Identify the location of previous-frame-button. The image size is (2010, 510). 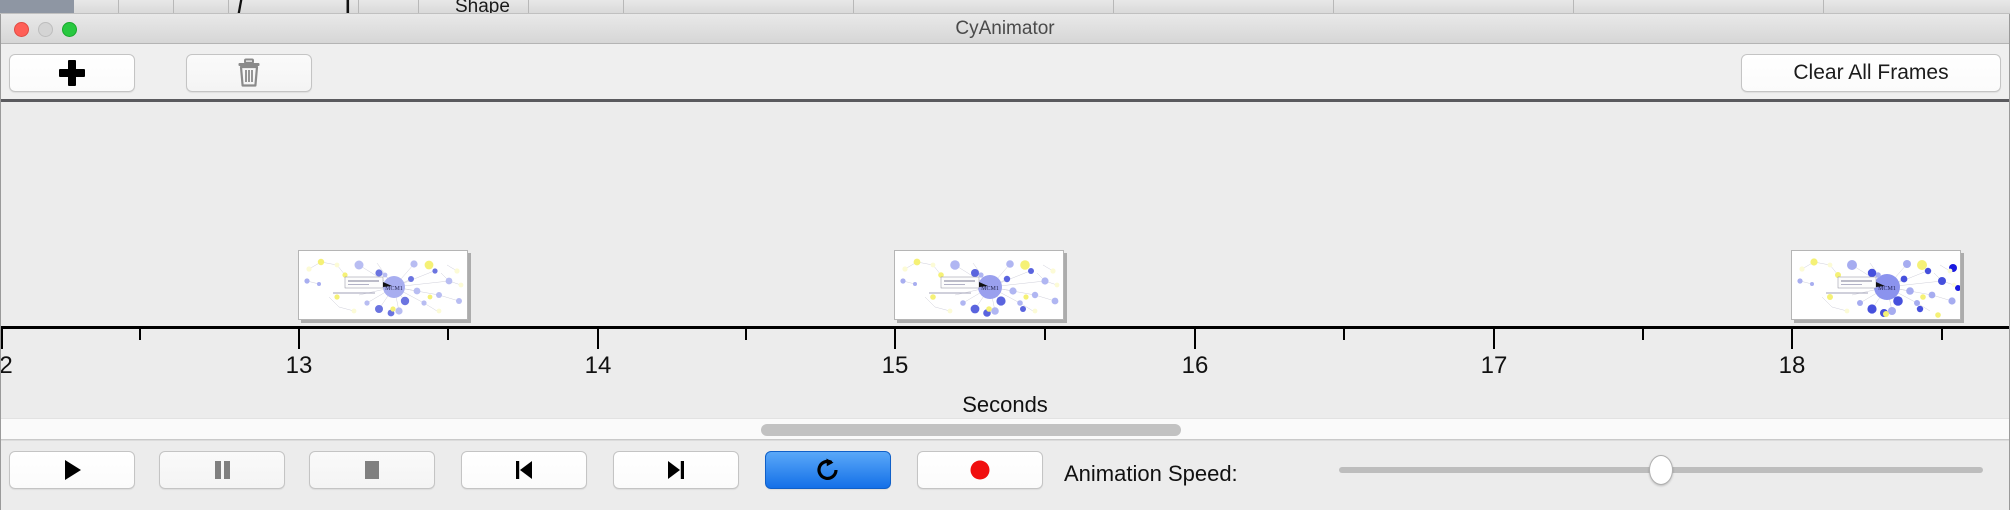
(524, 470).